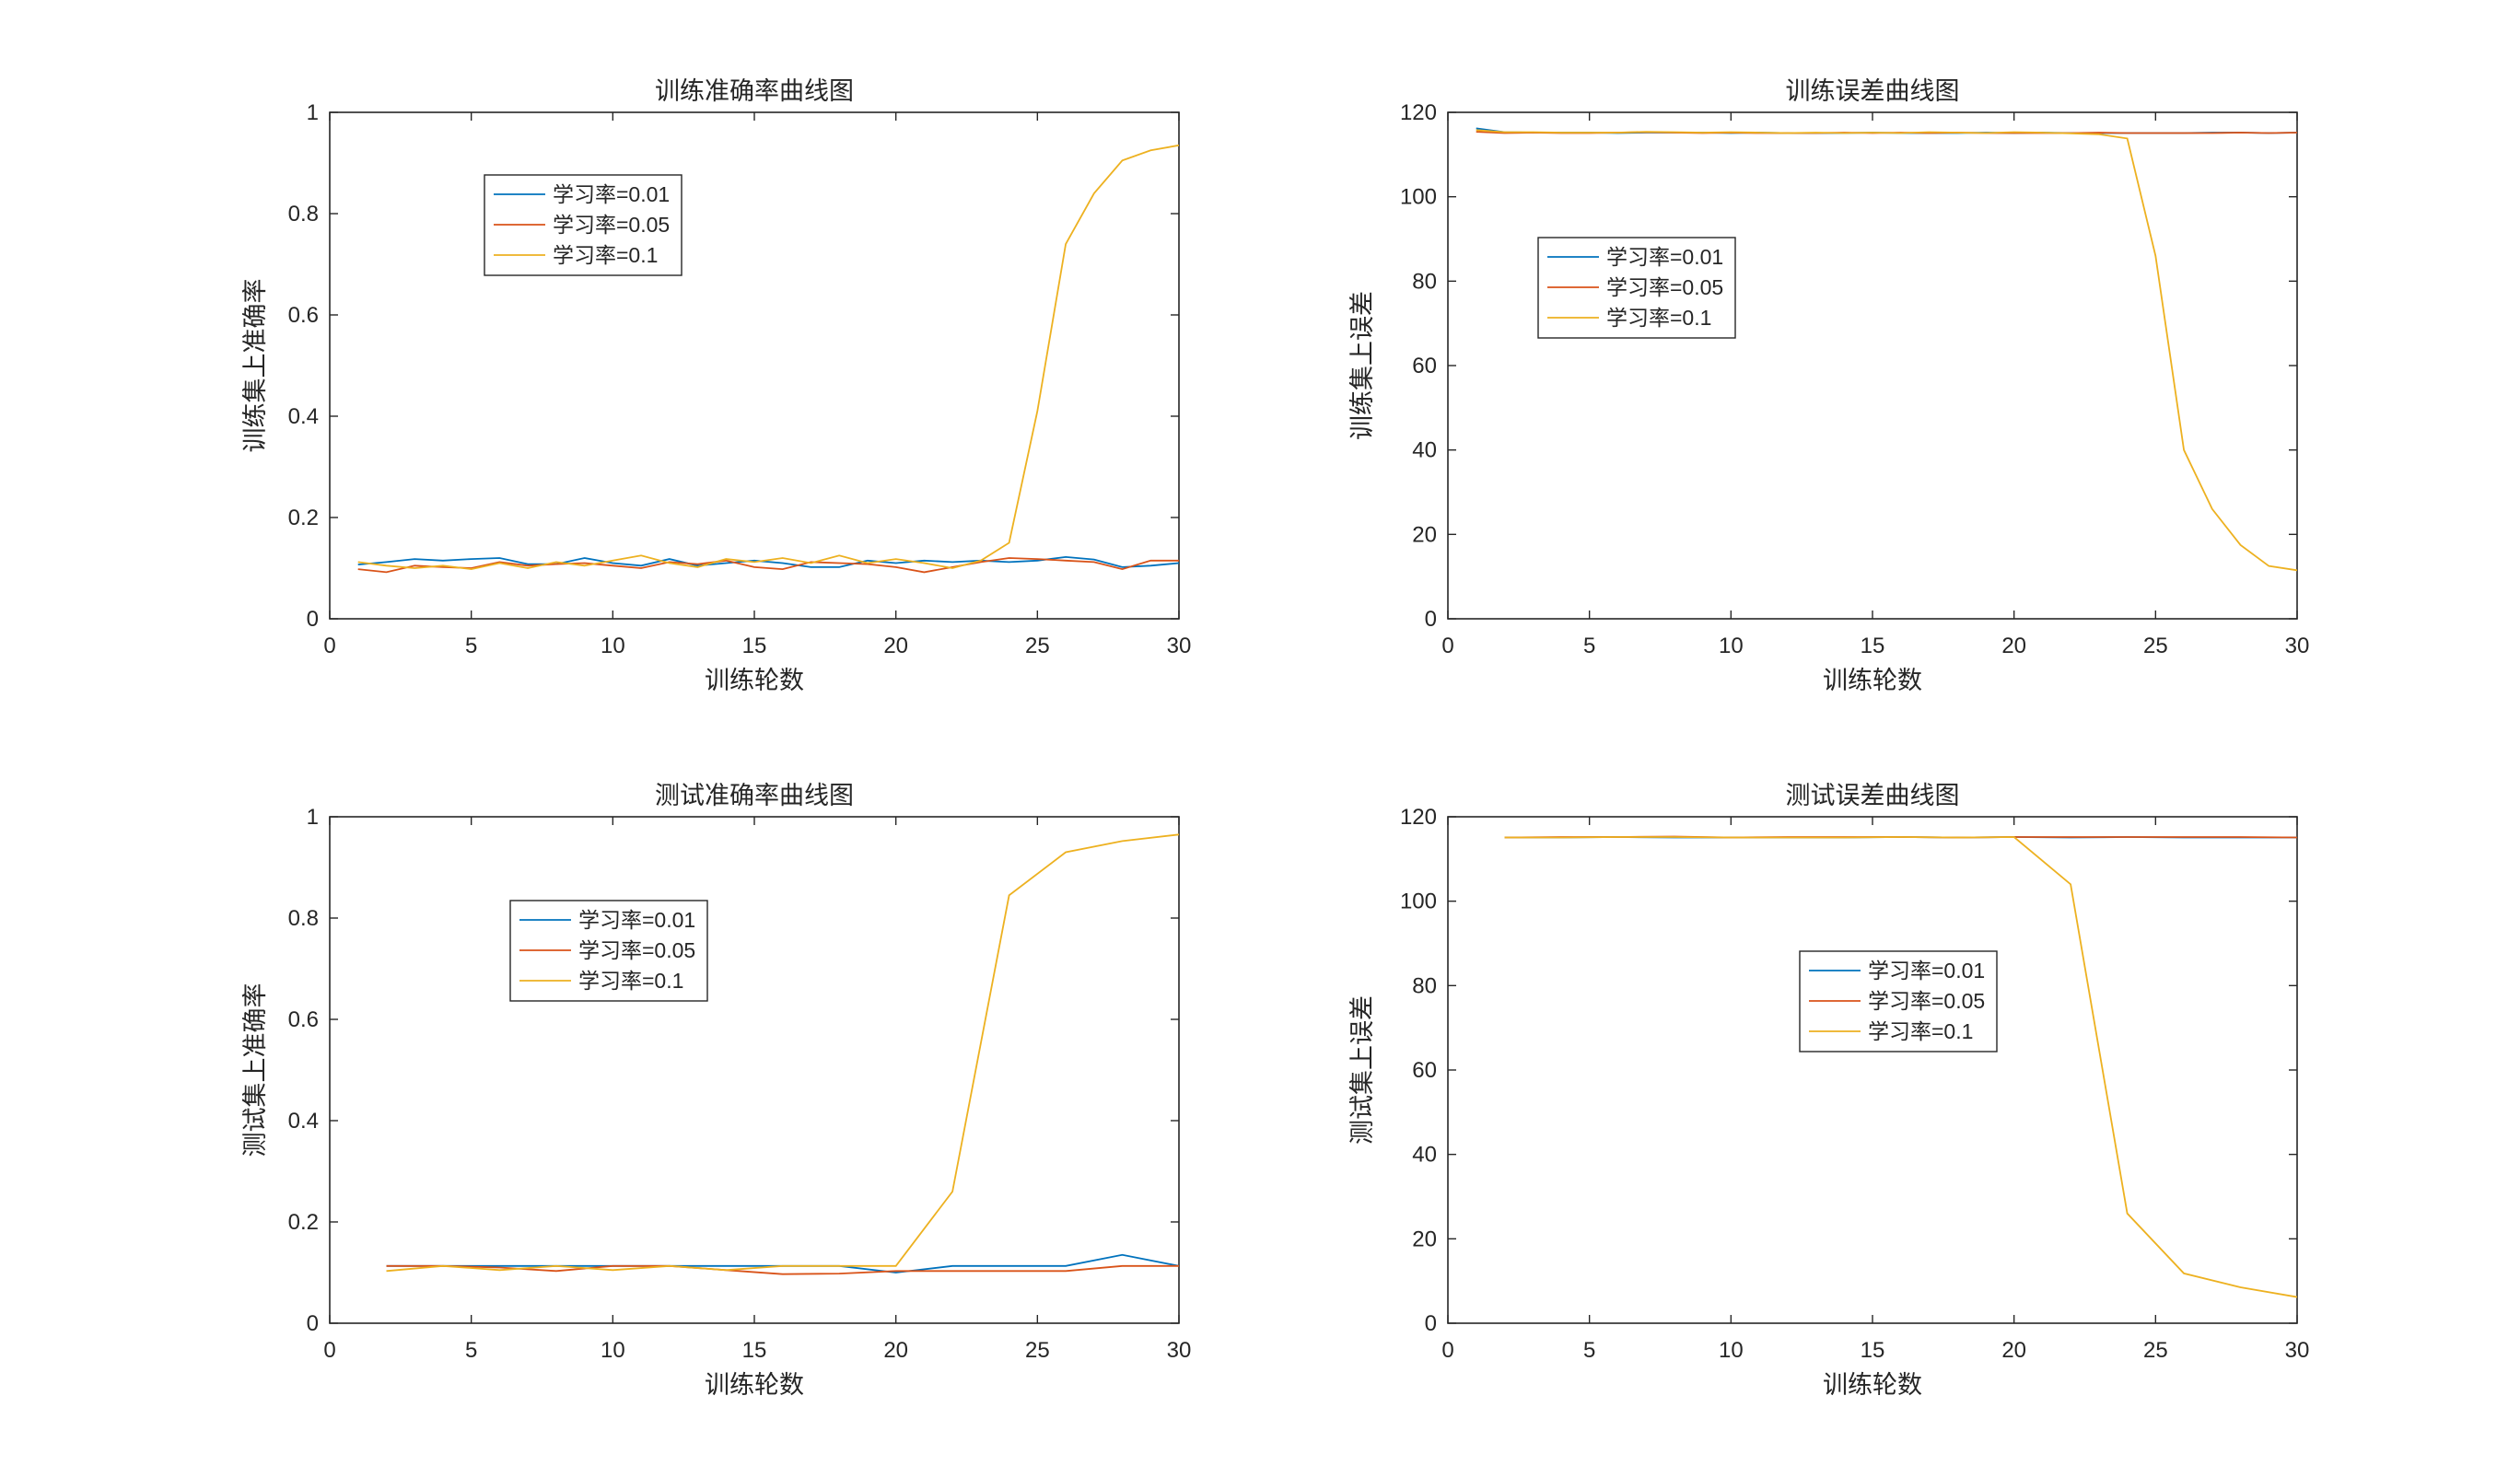 The height and width of the screenshot is (1477, 2520). I want to click on chart-title: 训练误差曲线图, so click(1873, 91).